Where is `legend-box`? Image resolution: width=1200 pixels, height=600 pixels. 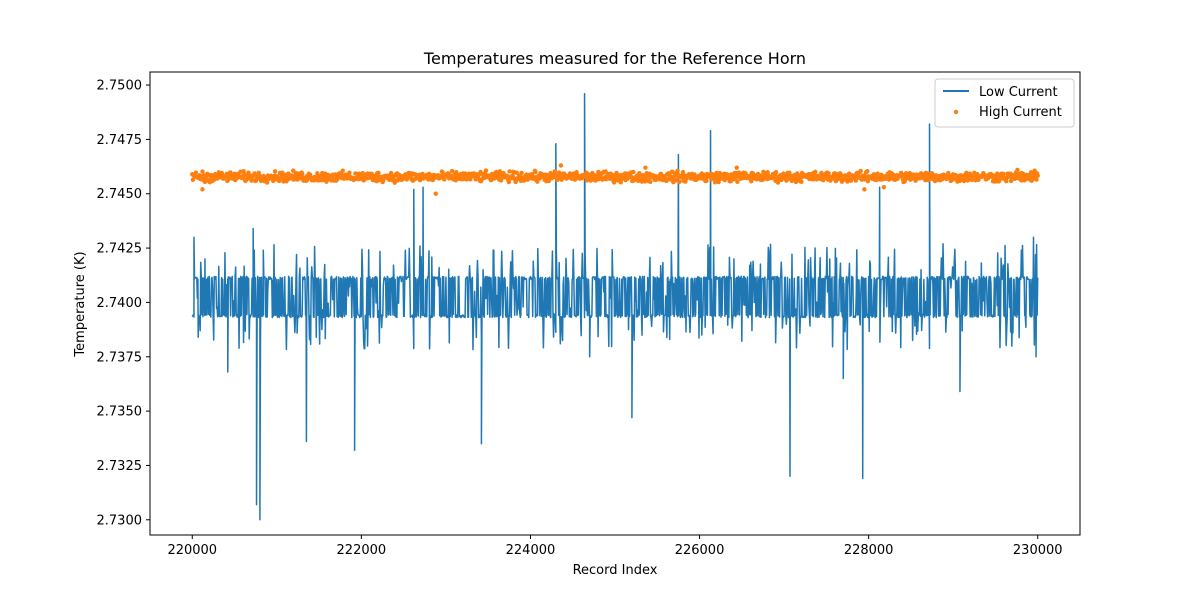 legend-box is located at coordinates (1004, 103).